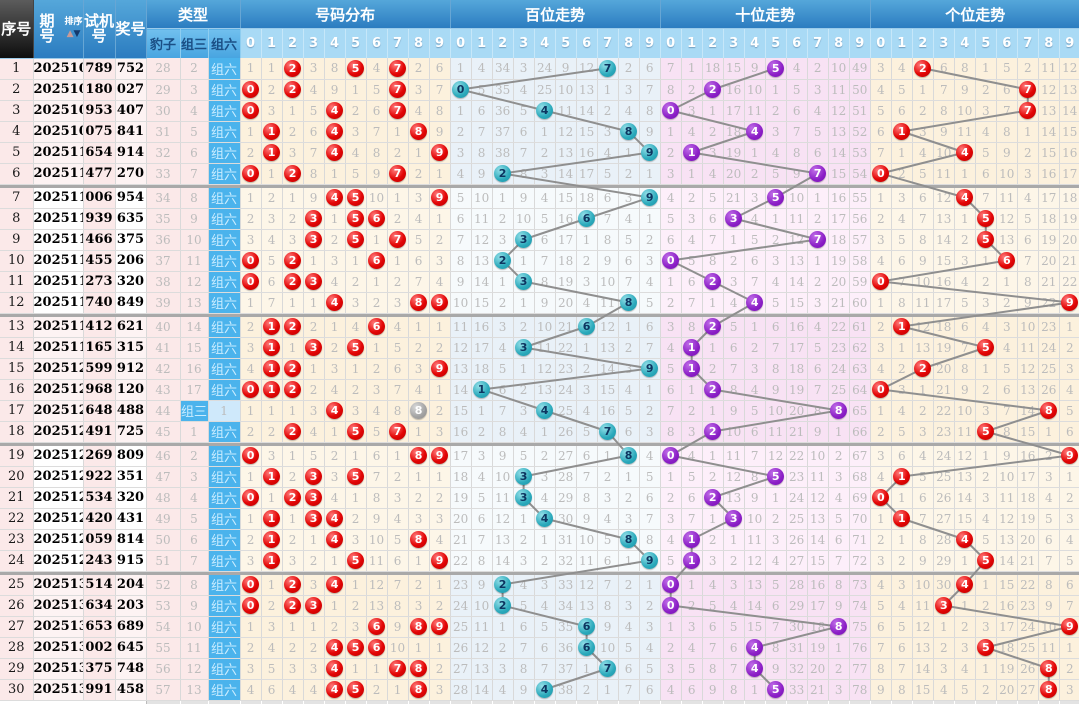 This screenshot has width=1079, height=704. I want to click on cell-shi-7: 7, so click(818, 174).